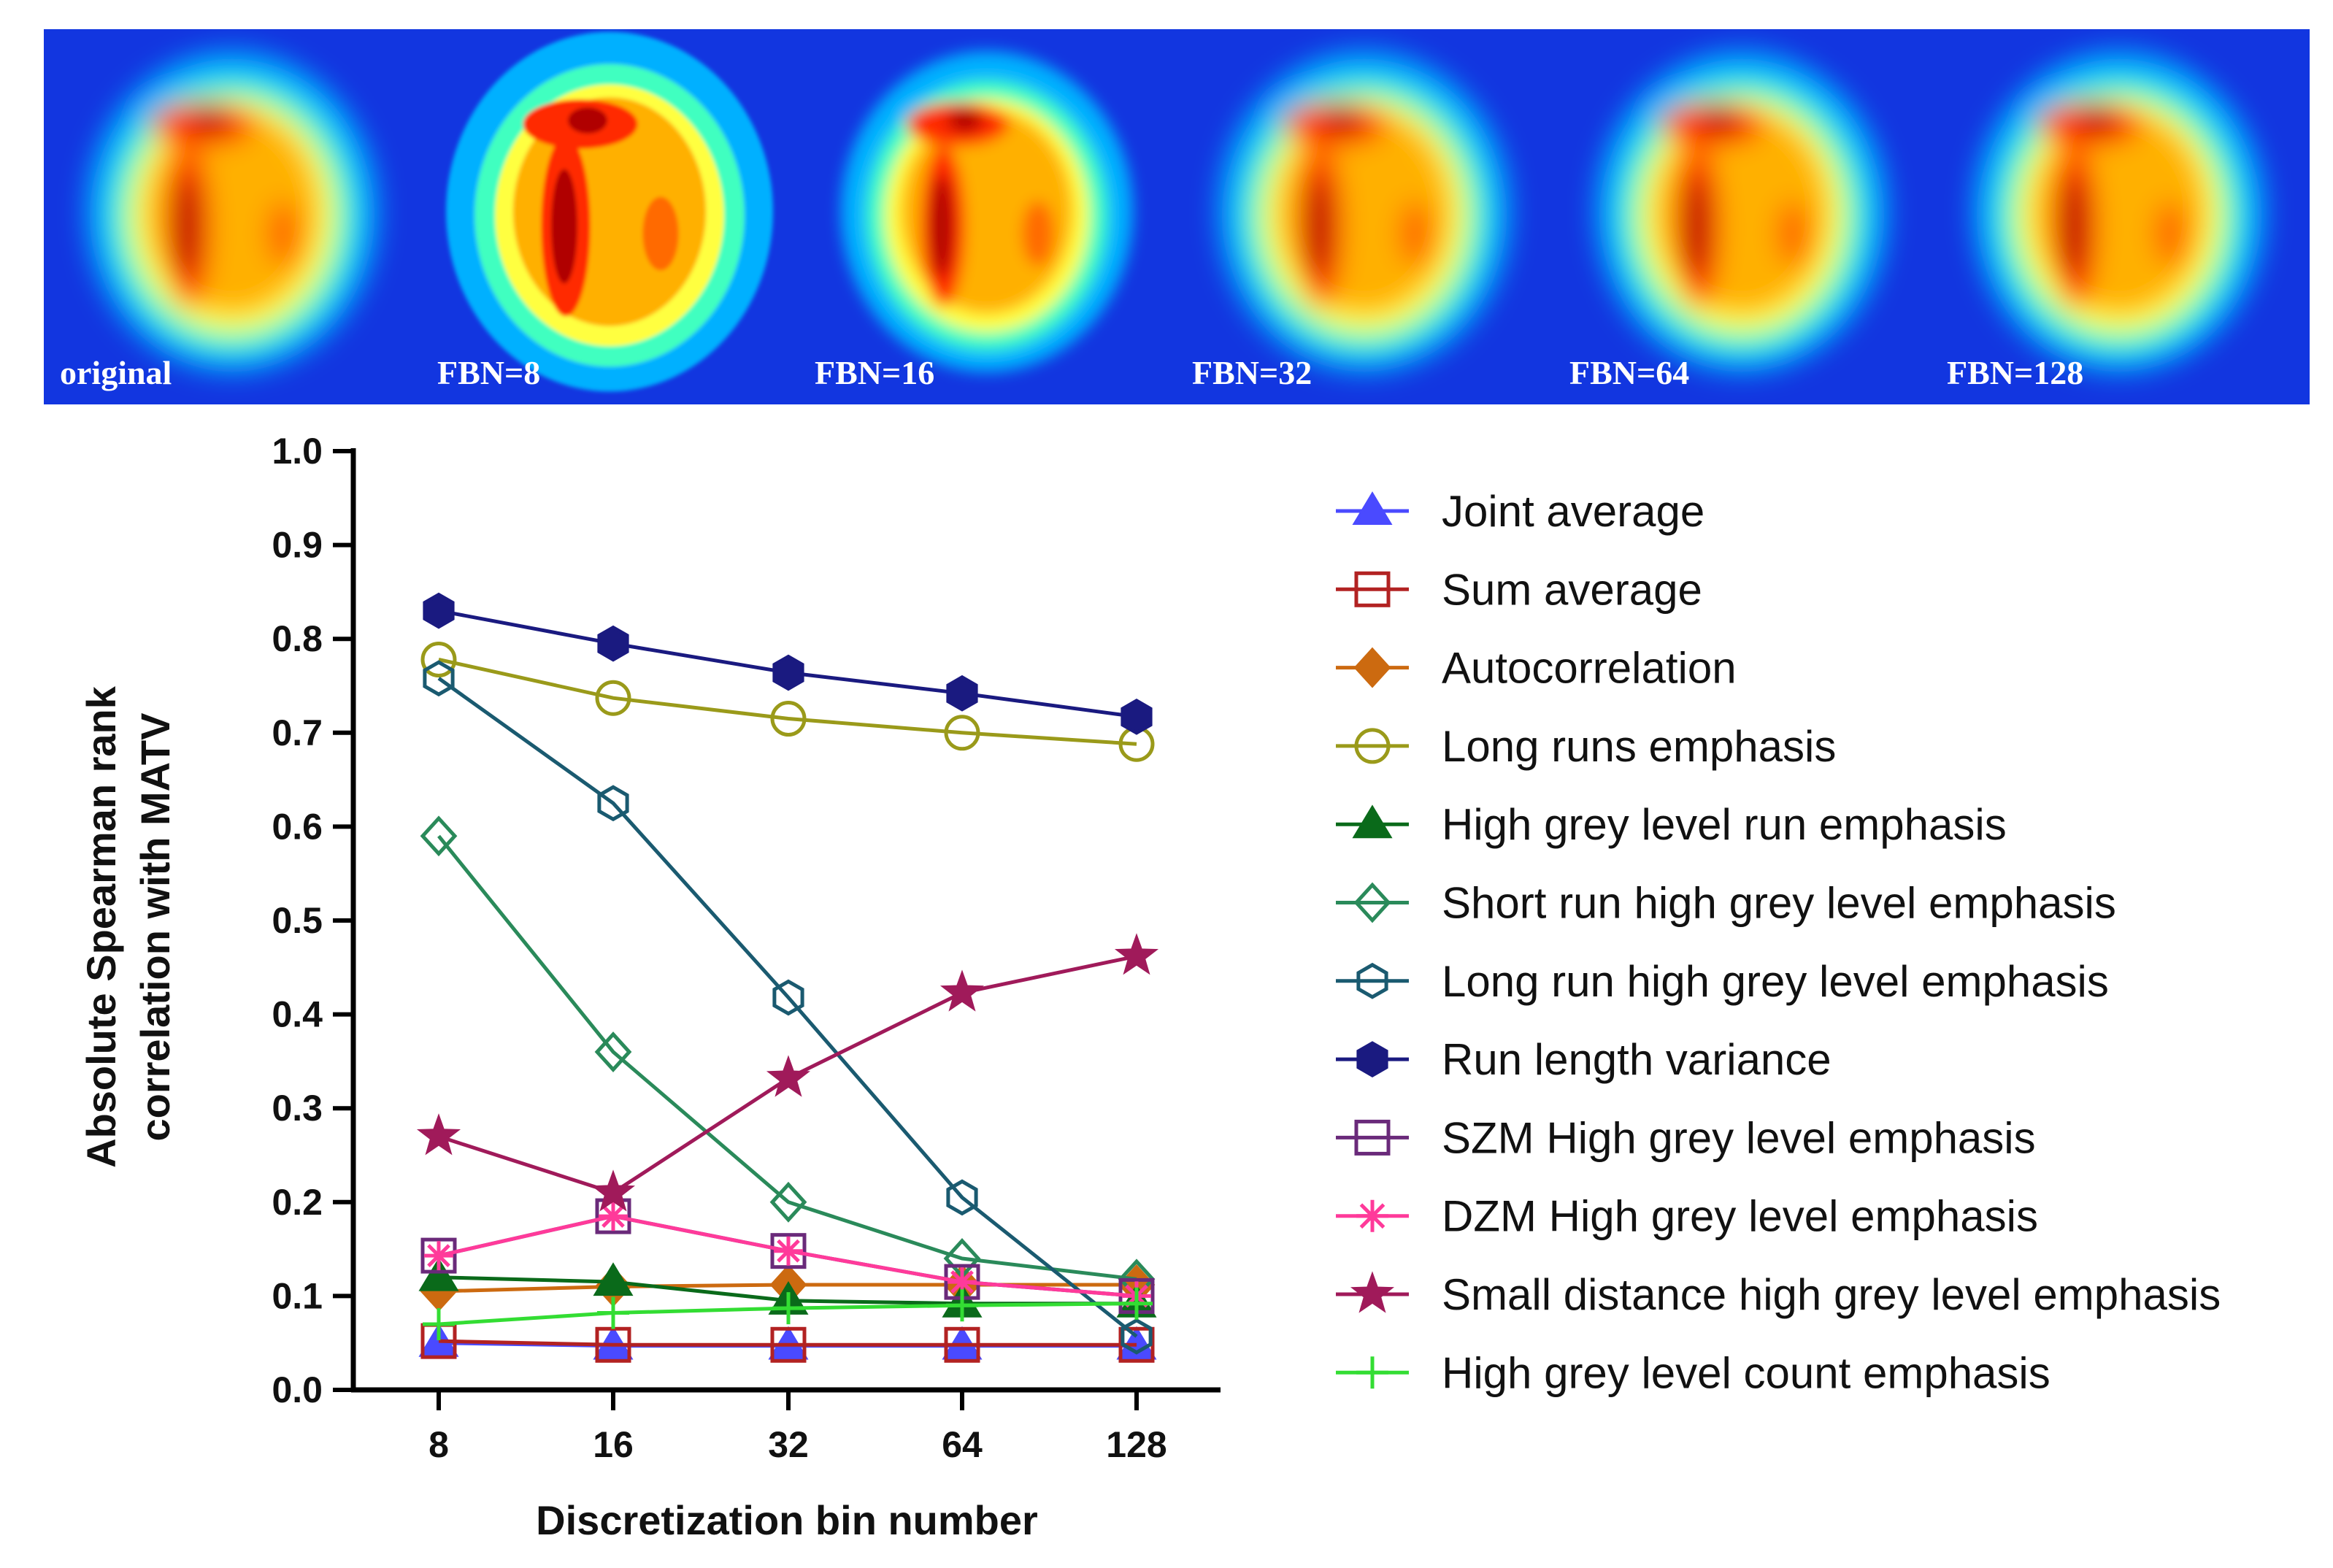  Describe the element at coordinates (1739, 1137) in the screenshot. I see `legend-label: SZM High grey level emphasis` at that location.